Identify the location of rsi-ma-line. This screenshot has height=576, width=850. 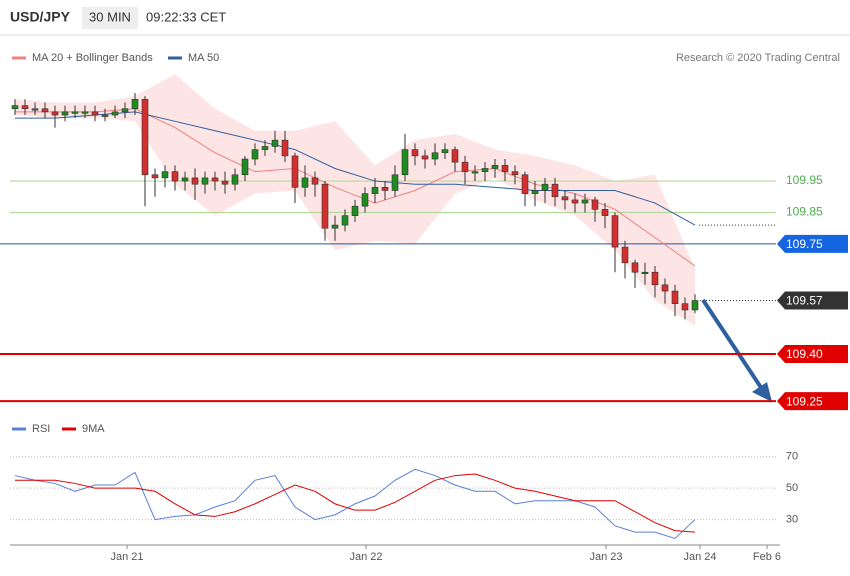
(355, 503).